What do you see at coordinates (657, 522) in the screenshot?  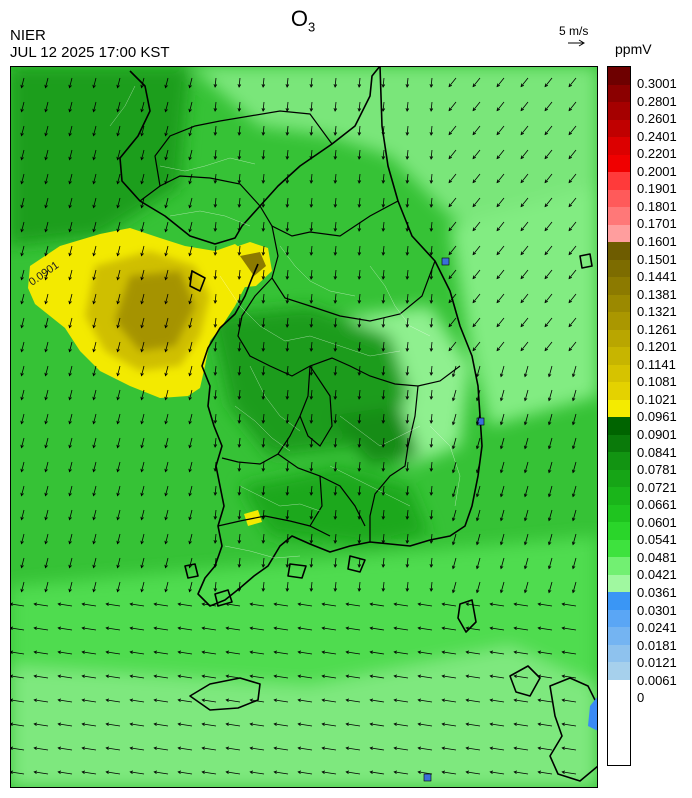 I see `colorbar-tick-label: 0.0601` at bounding box center [657, 522].